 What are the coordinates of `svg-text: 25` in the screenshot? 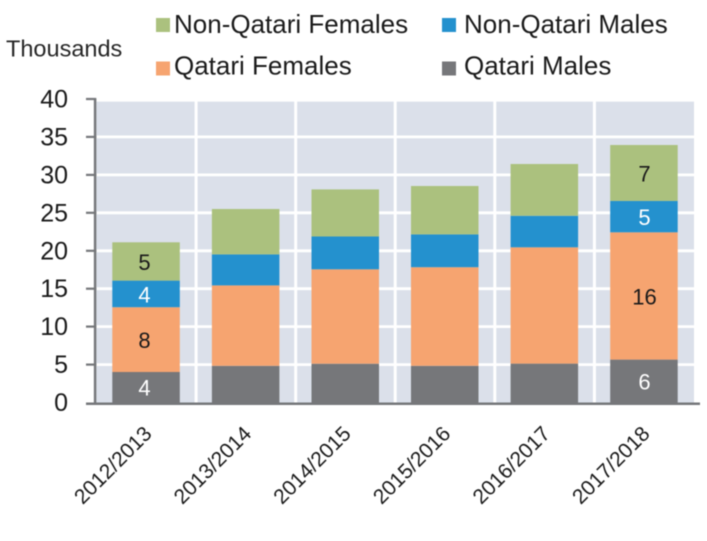 It's located at (54, 213).